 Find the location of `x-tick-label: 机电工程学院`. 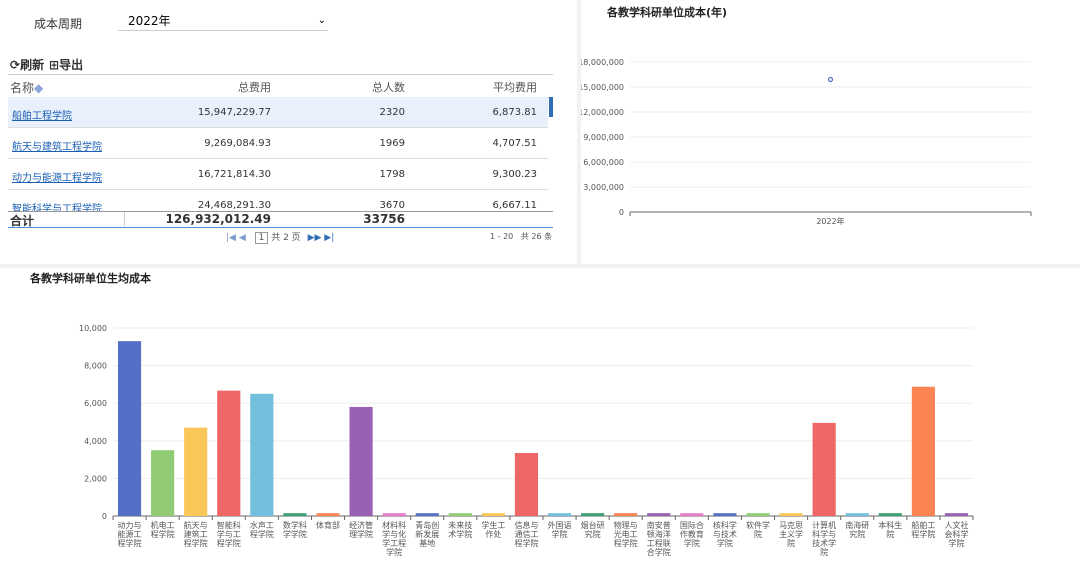

x-tick-label: 机电工程学院 is located at coordinates (163, 529).